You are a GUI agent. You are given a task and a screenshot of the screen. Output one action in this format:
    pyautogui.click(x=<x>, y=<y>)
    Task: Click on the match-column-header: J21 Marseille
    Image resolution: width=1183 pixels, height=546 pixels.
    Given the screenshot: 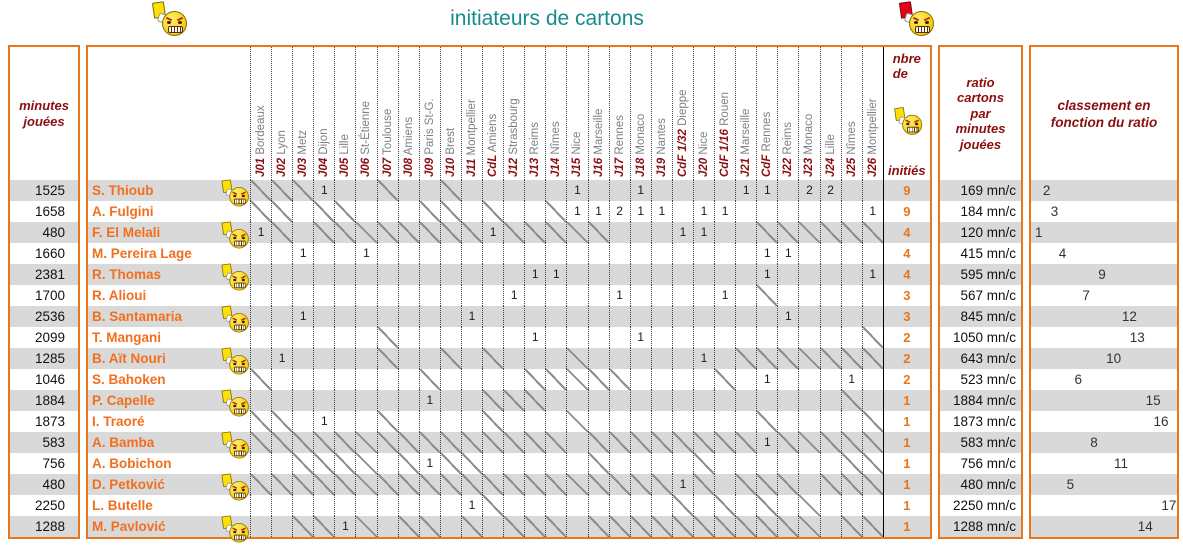 What is the action you would take?
    pyautogui.click(x=745, y=113)
    